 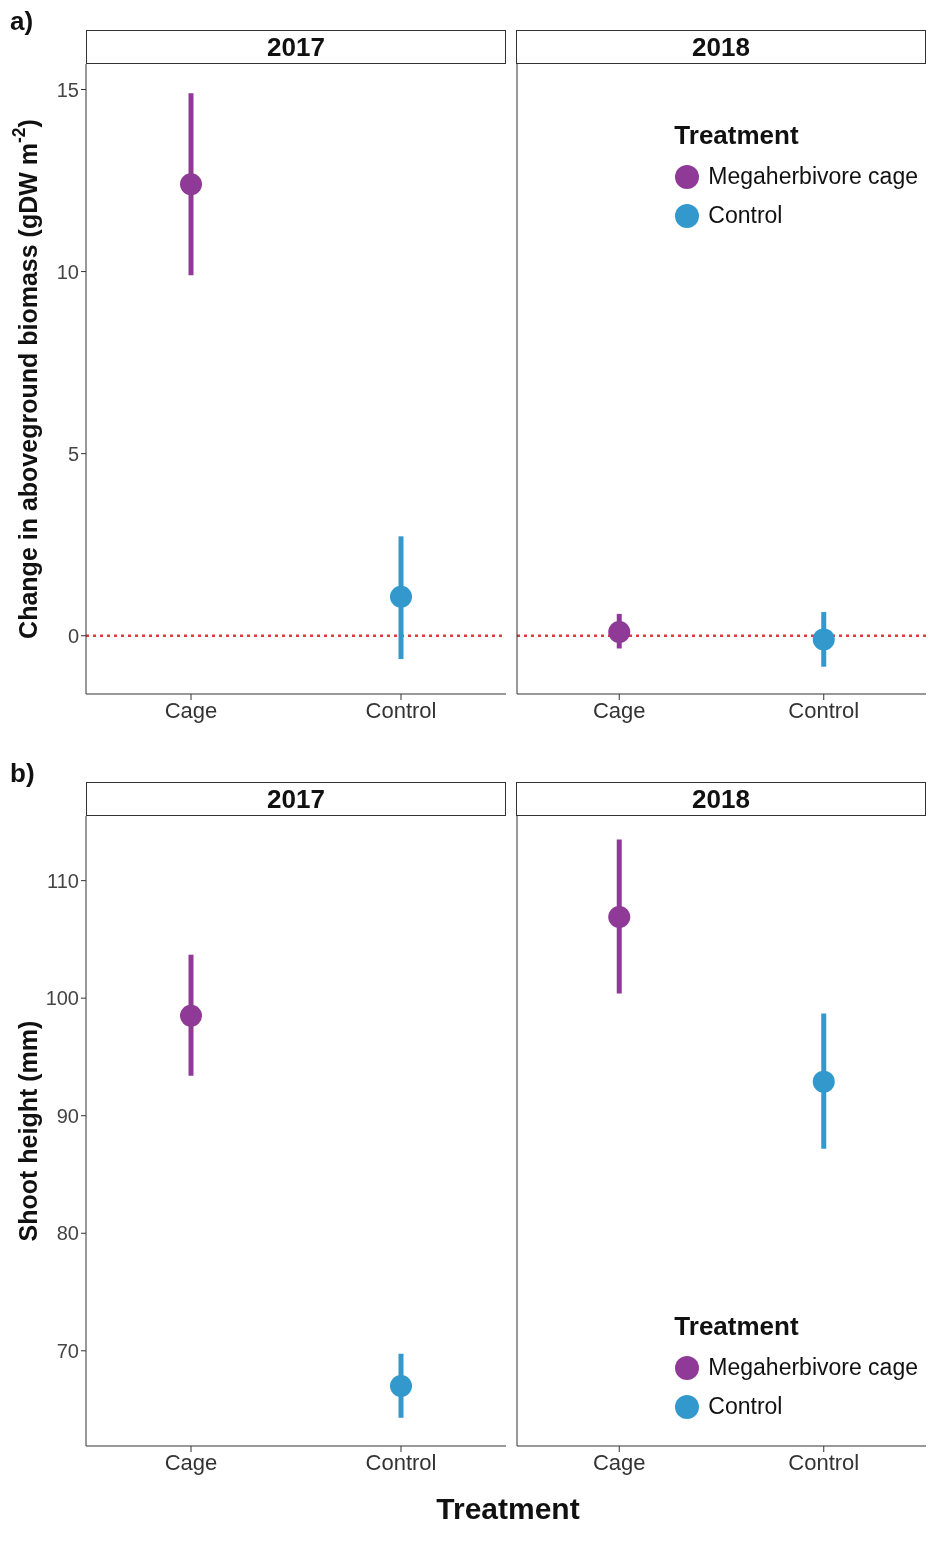 I want to click on text: b), so click(x=22, y=773).